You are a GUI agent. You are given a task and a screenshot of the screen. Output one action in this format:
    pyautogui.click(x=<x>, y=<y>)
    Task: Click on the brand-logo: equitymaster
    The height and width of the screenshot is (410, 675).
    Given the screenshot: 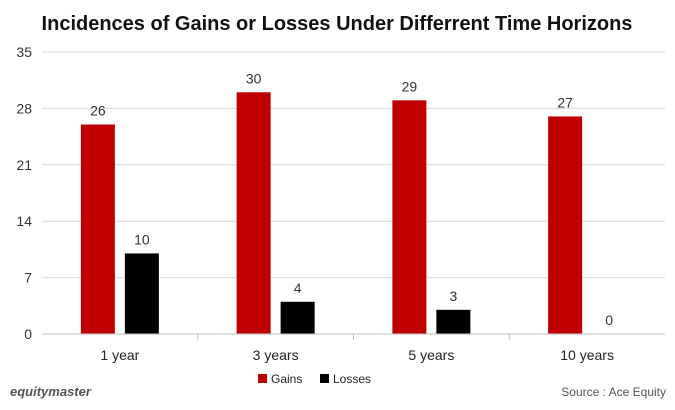 What is the action you would take?
    pyautogui.click(x=51, y=391)
    